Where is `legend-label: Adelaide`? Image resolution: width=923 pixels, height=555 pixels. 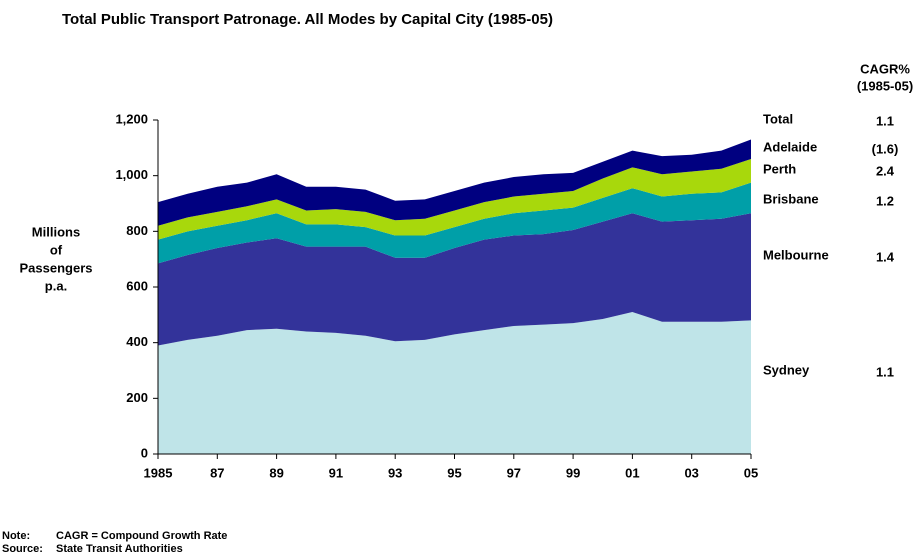 legend-label: Adelaide is located at coordinates (790, 146).